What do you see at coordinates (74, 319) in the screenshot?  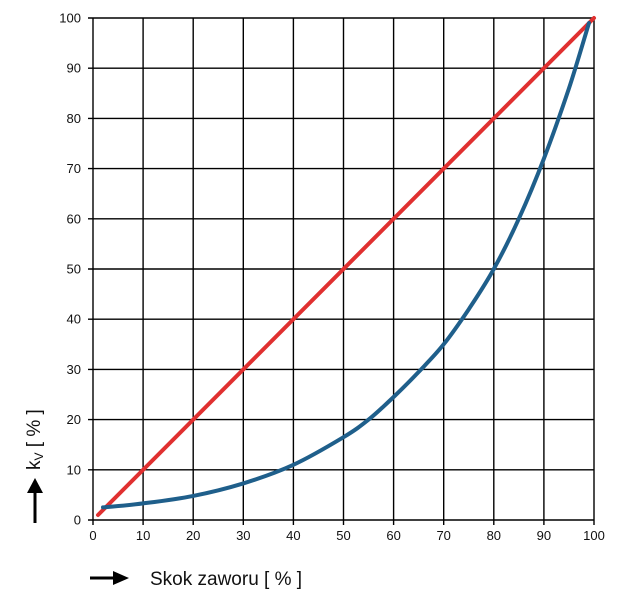 I see `y-tick-label: 40` at bounding box center [74, 319].